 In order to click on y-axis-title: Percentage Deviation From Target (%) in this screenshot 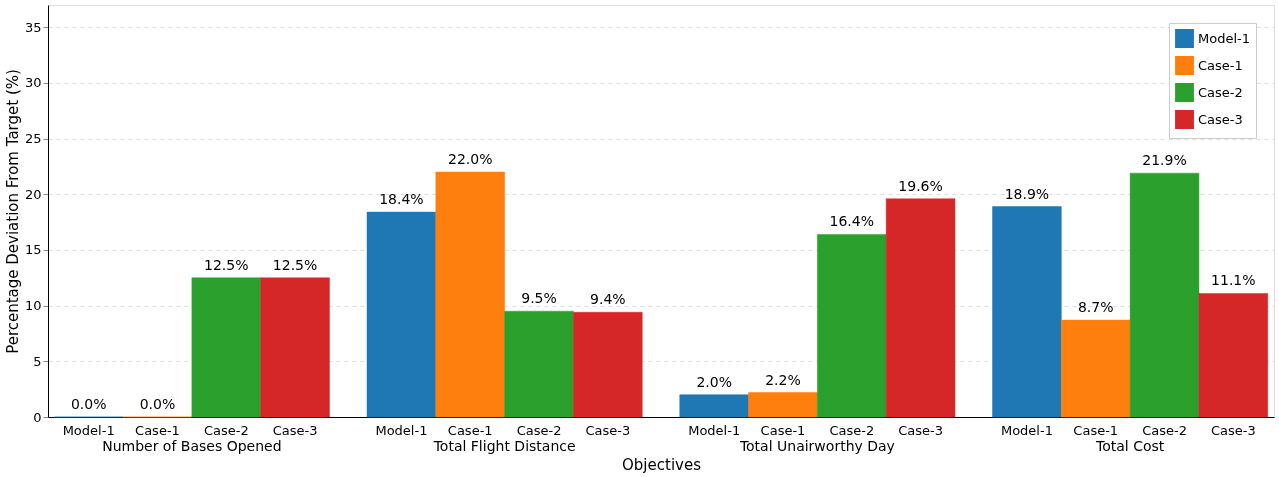, I will do `click(12, 211)`.